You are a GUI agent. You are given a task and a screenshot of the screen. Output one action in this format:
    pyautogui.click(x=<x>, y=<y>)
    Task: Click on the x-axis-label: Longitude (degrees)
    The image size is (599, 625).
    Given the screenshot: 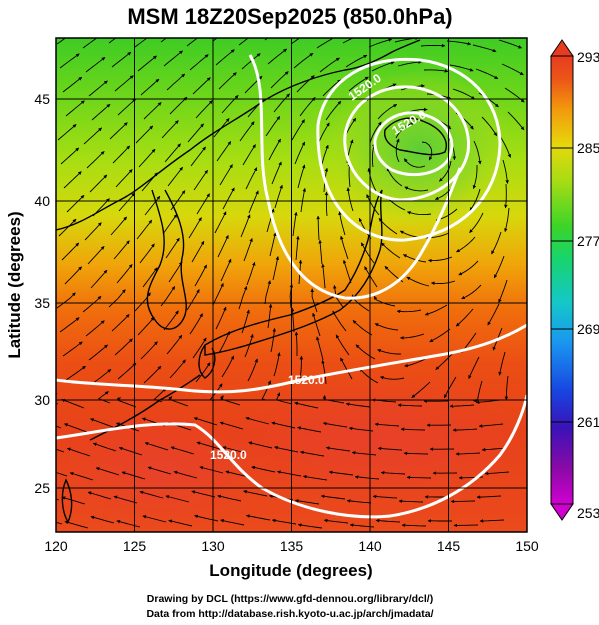 What is the action you would take?
    pyautogui.click(x=290, y=570)
    